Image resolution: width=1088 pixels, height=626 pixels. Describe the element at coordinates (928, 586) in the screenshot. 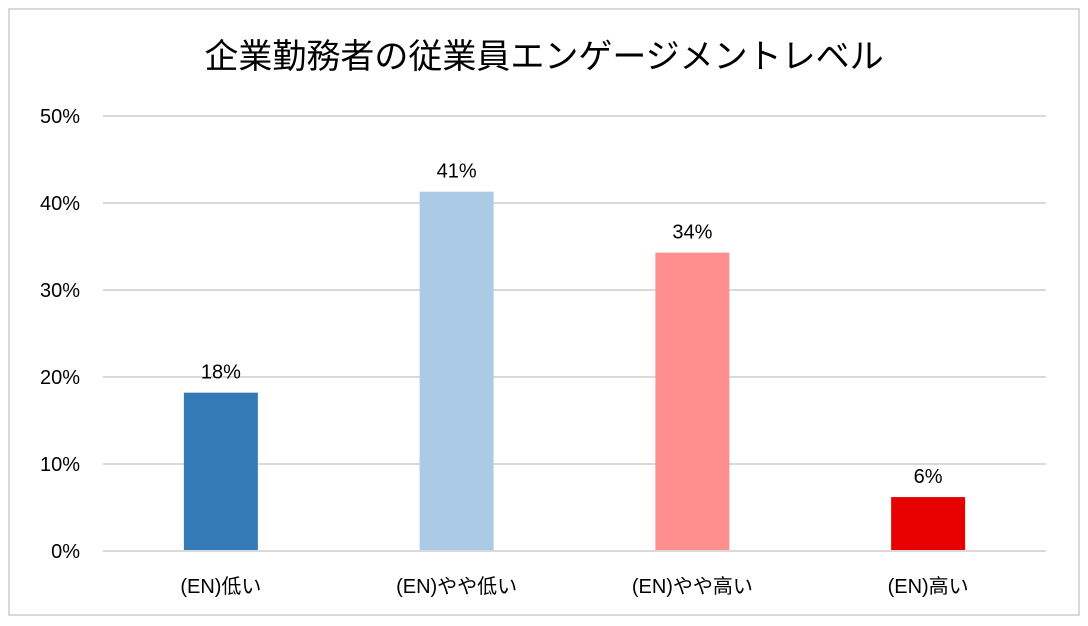

I see `x-category-label: (EN)高い` at that location.